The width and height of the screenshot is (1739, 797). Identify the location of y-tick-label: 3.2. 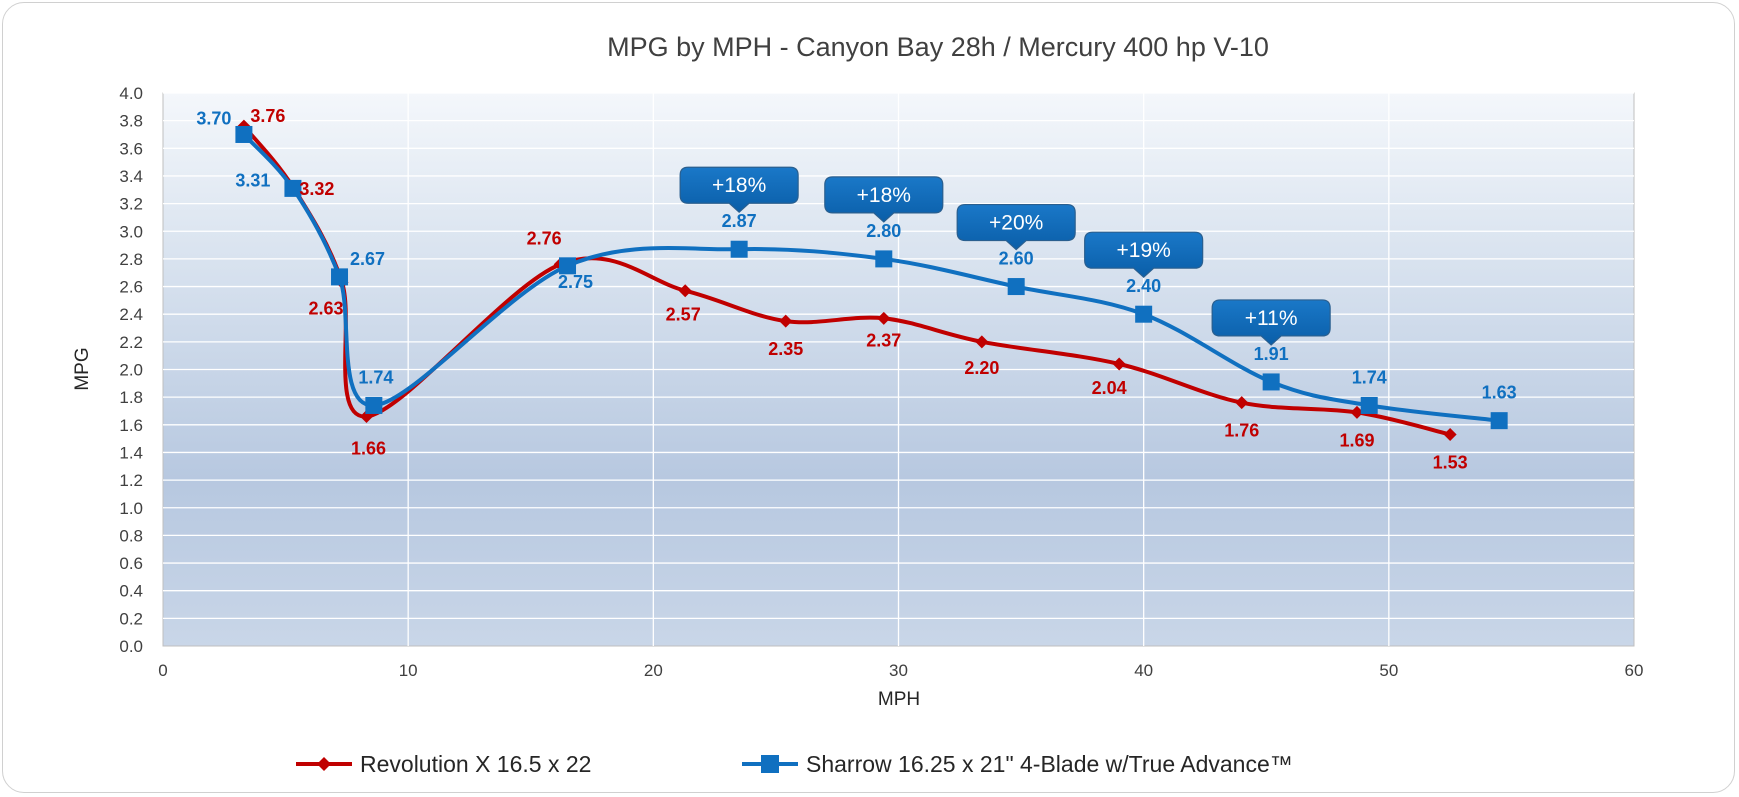
(131, 204).